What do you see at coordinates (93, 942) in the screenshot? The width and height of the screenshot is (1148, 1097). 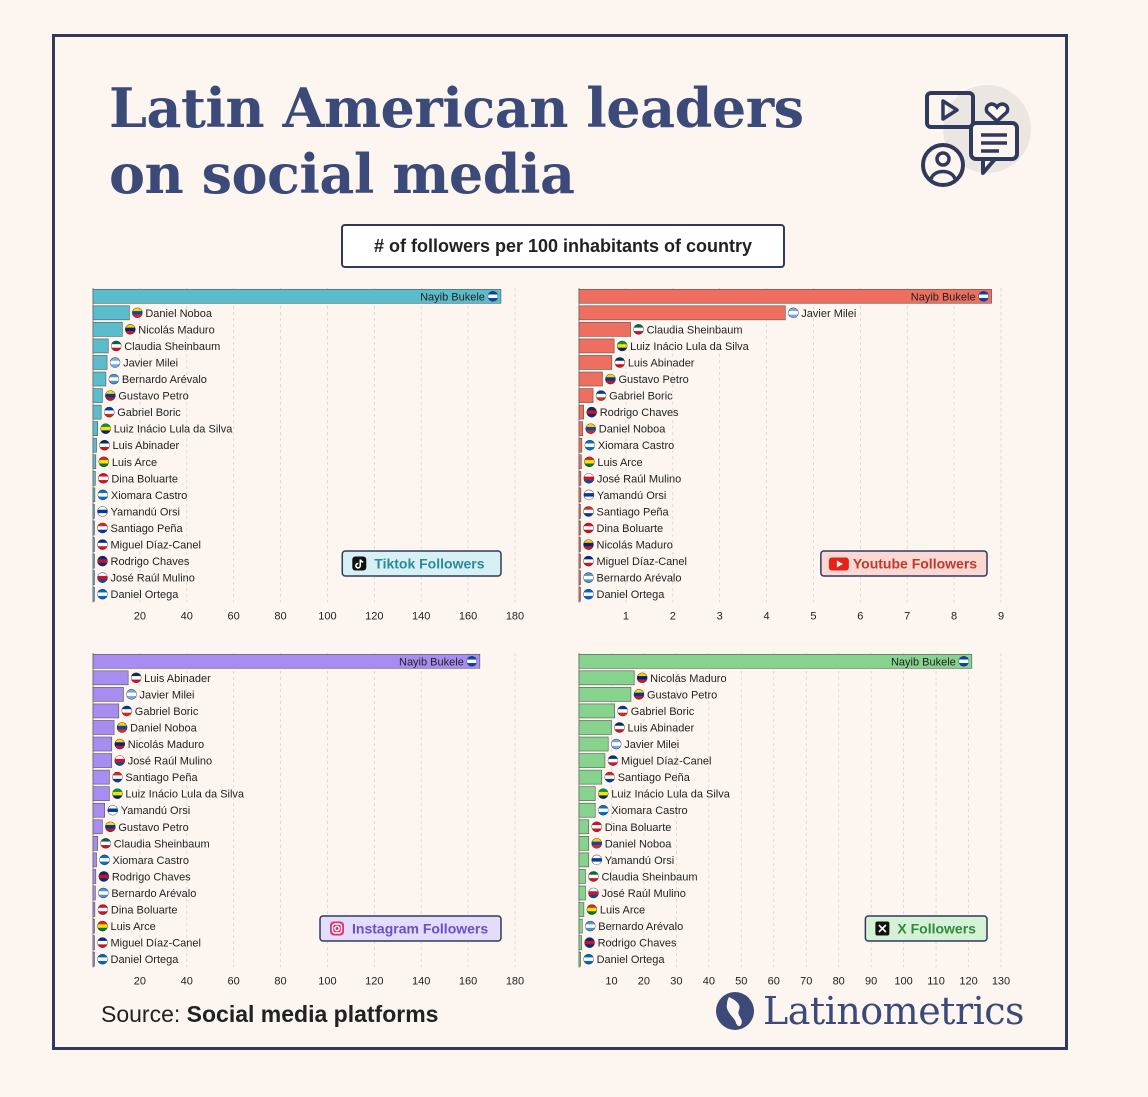 I see `bar-miguel-diaz-canel` at bounding box center [93, 942].